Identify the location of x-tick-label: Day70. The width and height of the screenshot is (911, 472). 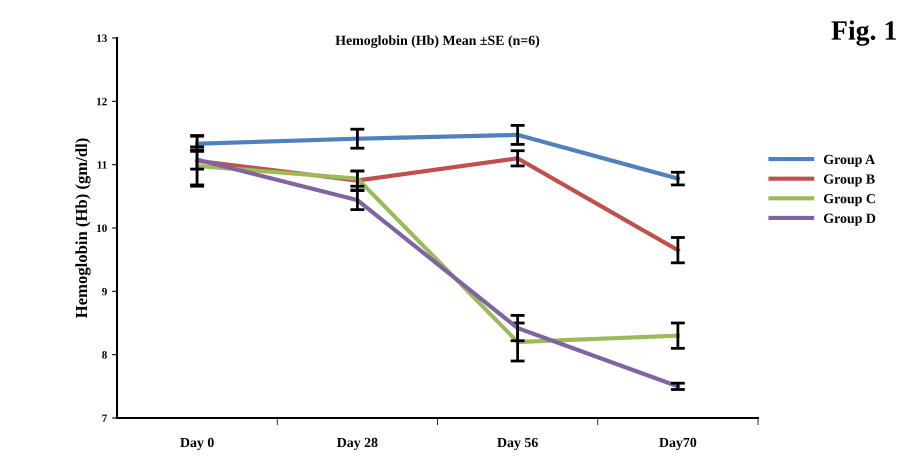
(677, 444).